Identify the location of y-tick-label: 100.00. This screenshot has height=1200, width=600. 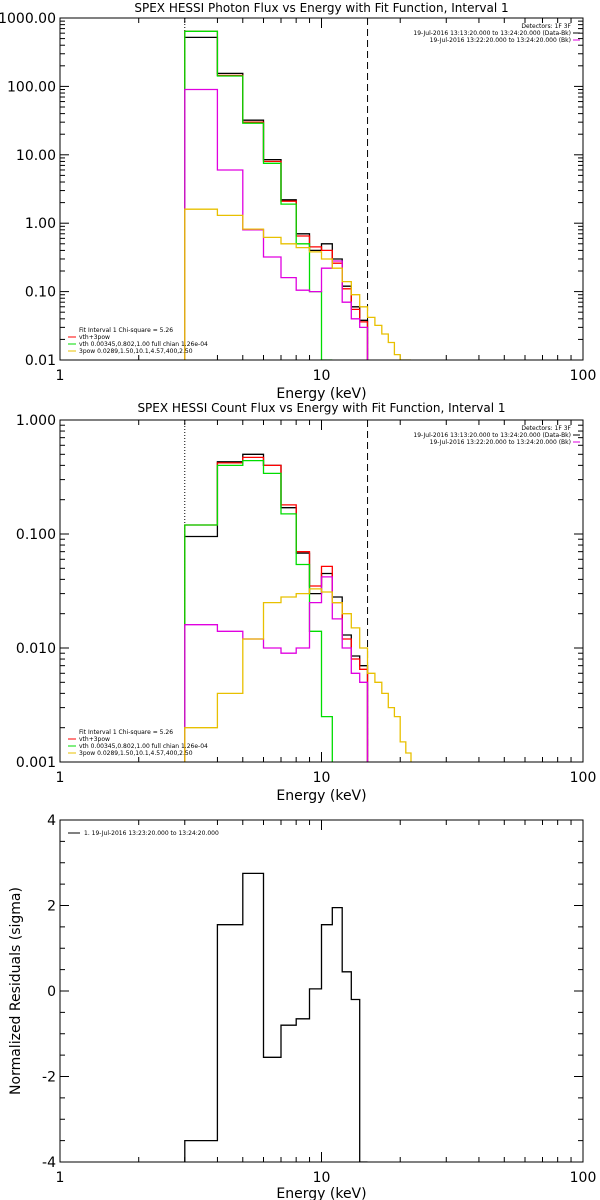
(31, 87).